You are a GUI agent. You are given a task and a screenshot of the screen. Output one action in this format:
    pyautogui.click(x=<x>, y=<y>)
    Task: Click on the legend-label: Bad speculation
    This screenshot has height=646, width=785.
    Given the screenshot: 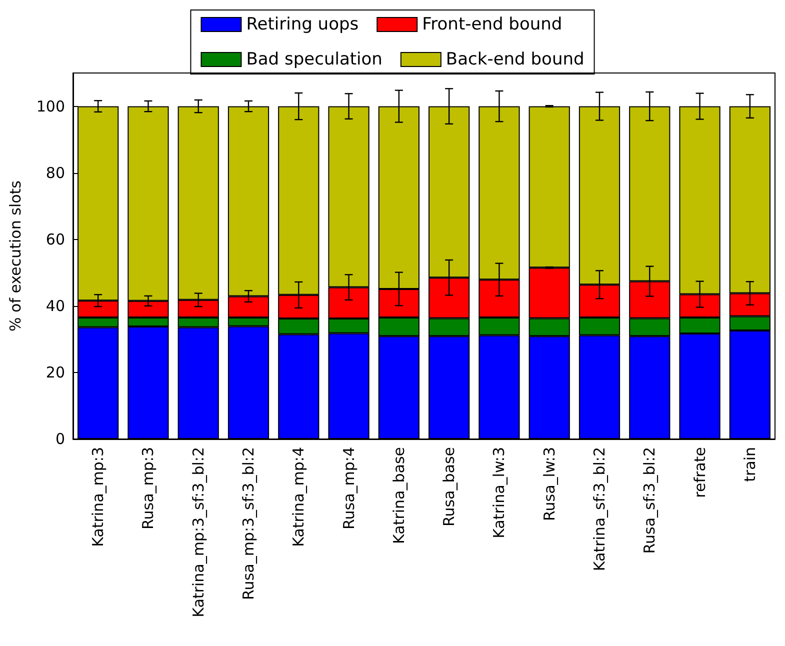 What is the action you would take?
    pyautogui.click(x=314, y=60)
    